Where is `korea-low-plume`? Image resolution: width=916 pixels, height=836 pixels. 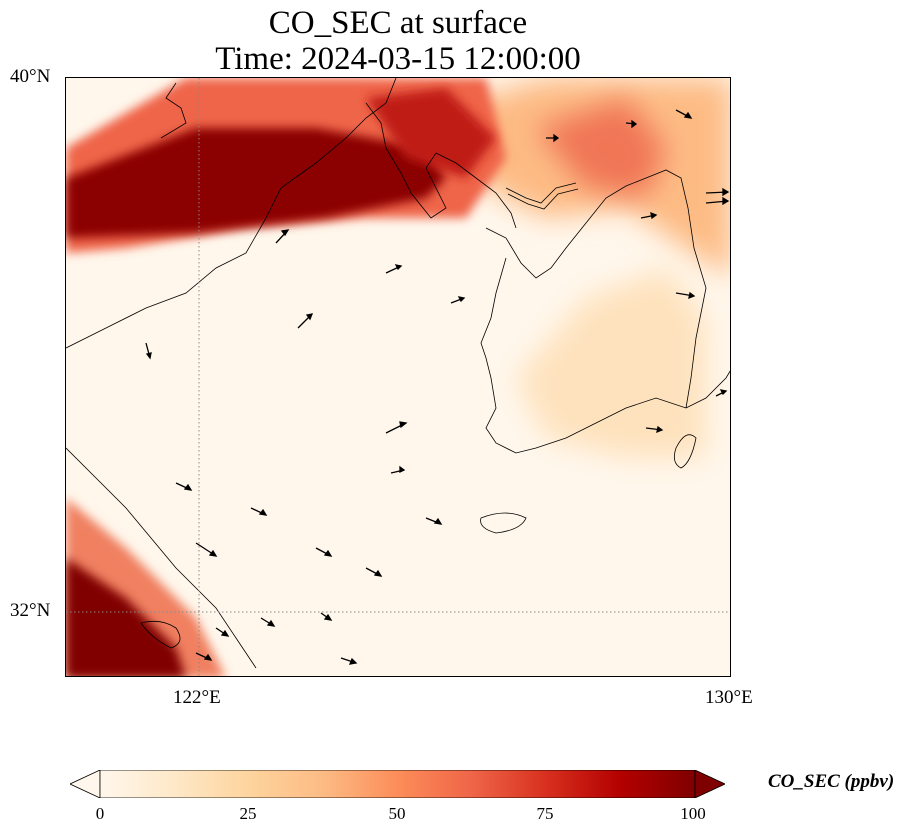 korea-low-plume is located at coordinates (611, 363).